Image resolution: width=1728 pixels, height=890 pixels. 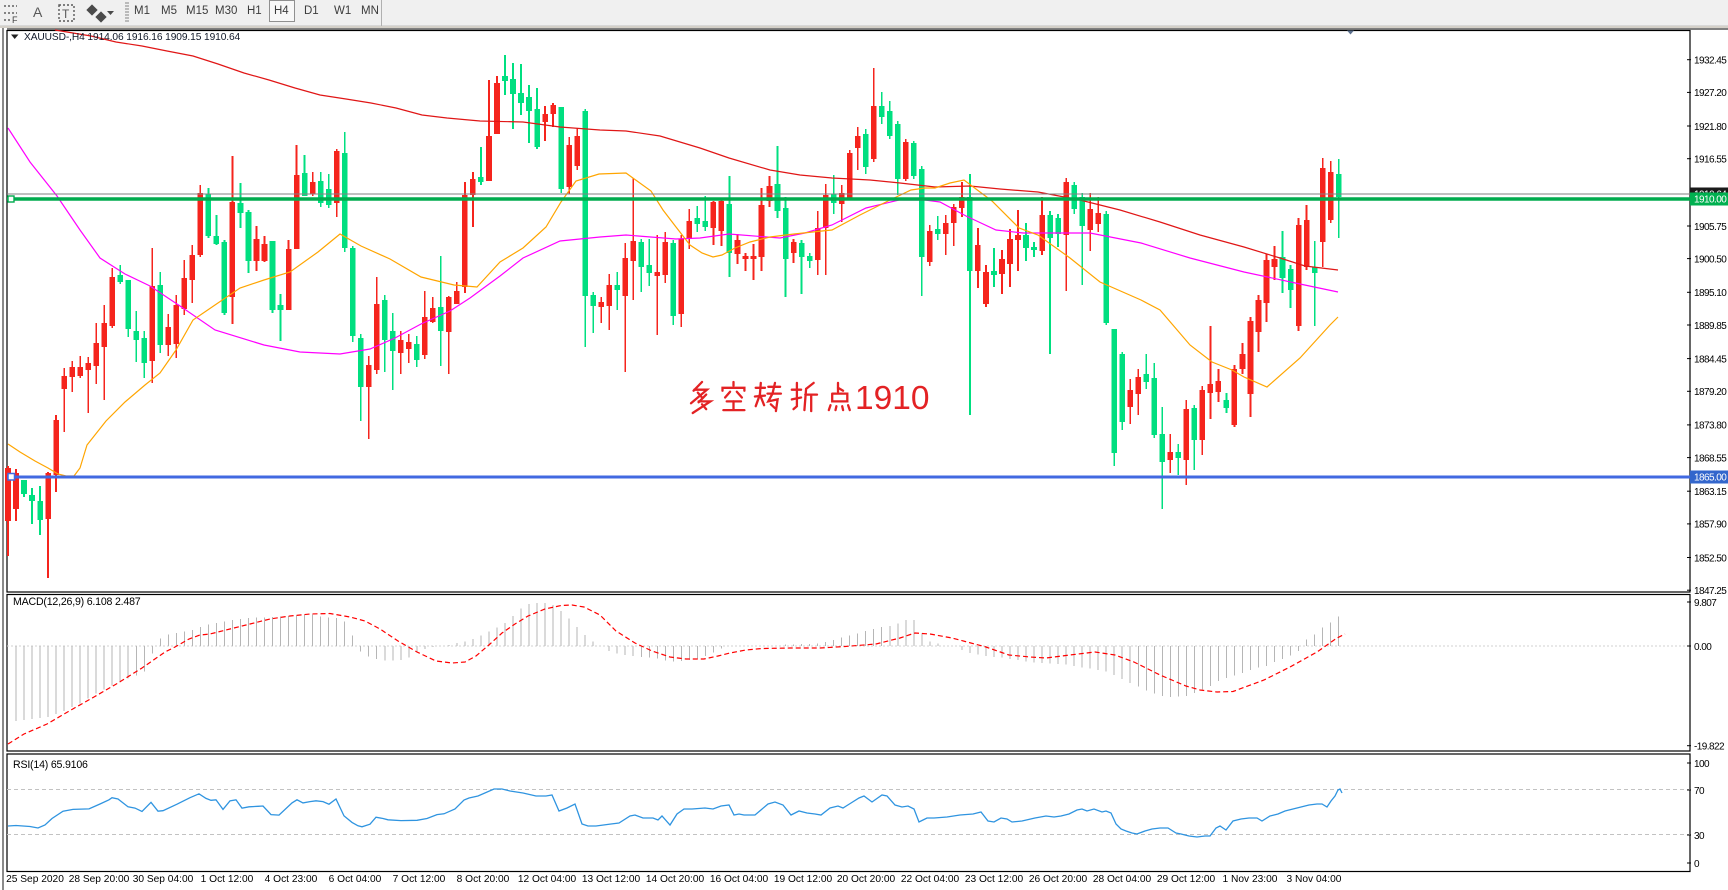 What do you see at coordinates (15, 20) in the screenshot?
I see `svg-text: F` at bounding box center [15, 20].